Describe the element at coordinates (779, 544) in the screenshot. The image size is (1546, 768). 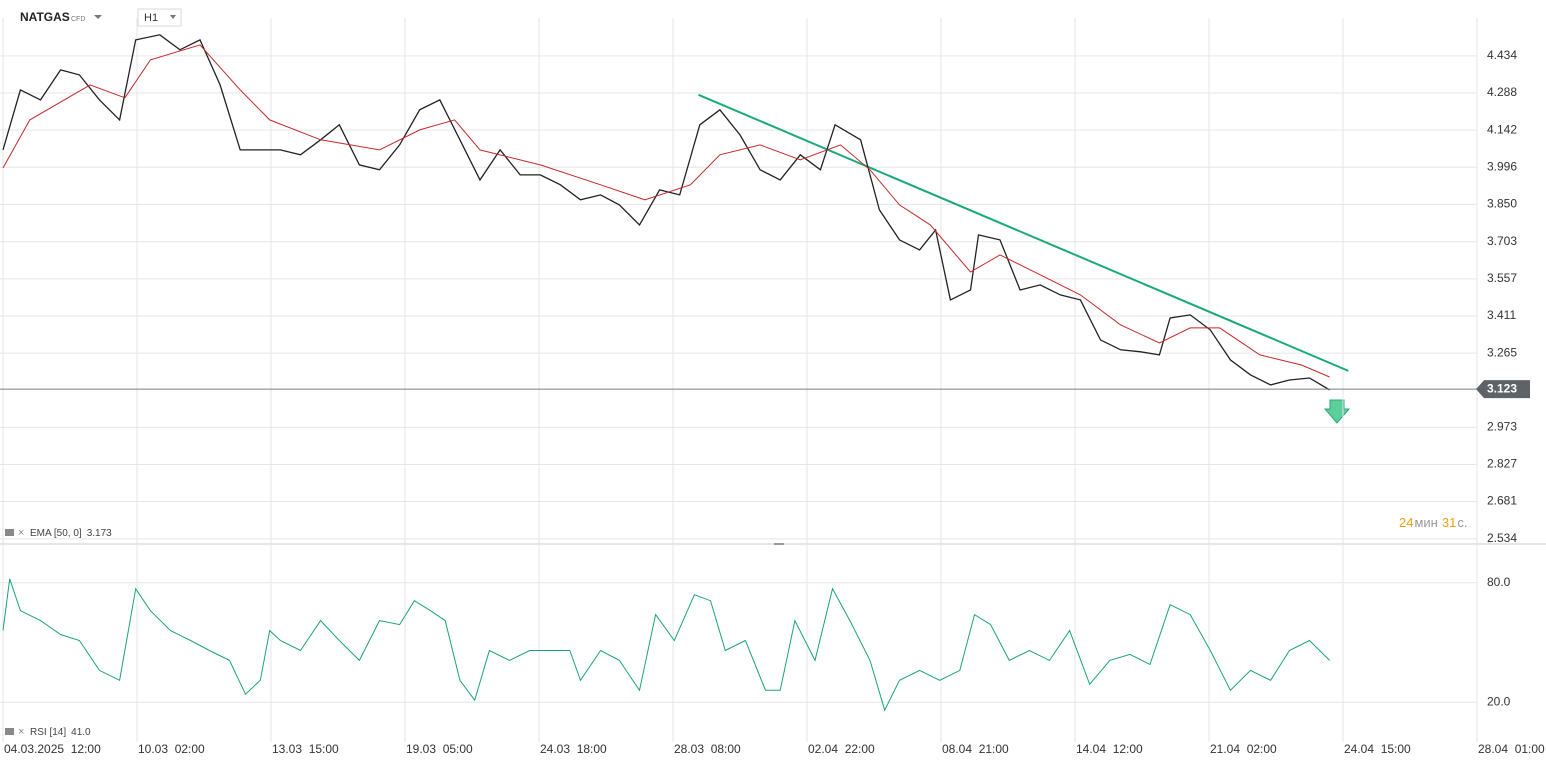
I see `panel-handle` at that location.